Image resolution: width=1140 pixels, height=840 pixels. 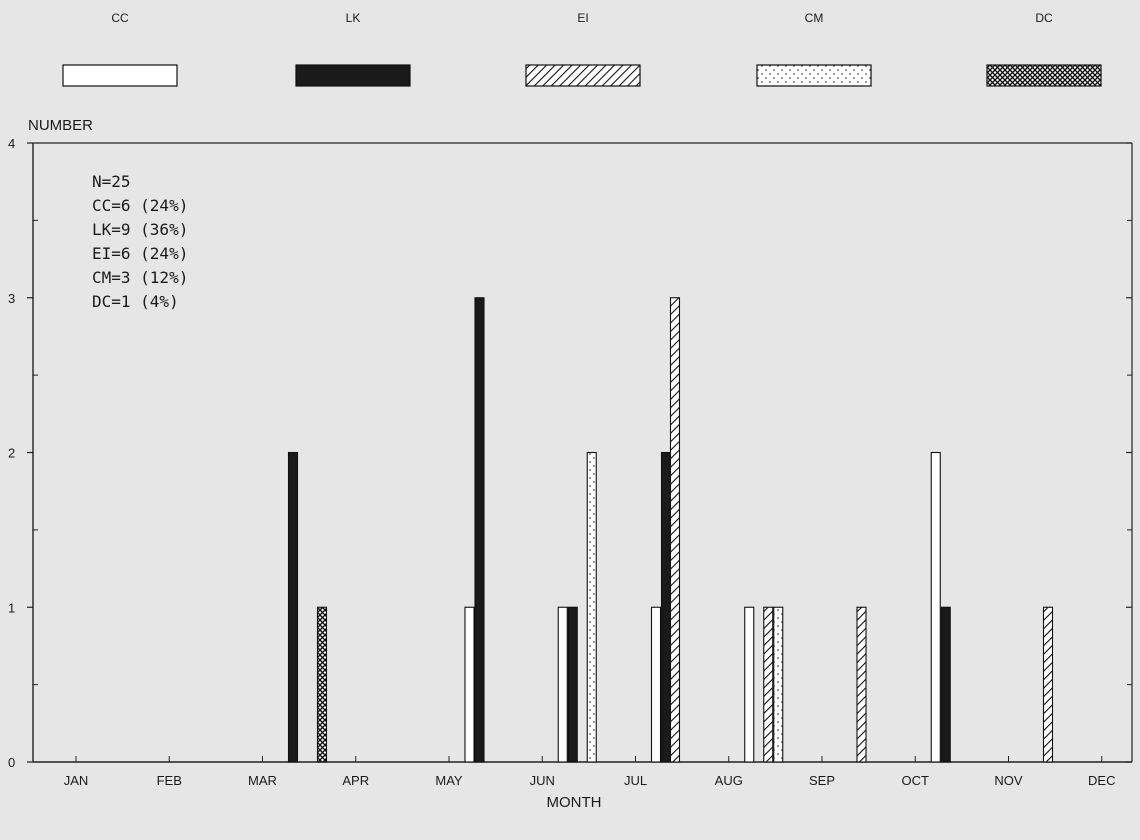 I want to click on legend-label: DC, so click(x=1044, y=18).